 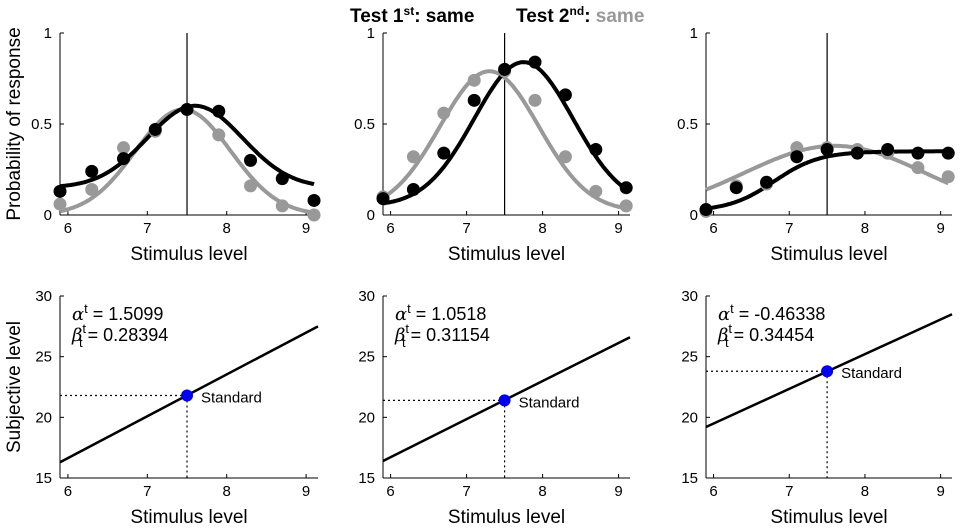 What do you see at coordinates (442, 335) in the screenshot?
I see `beta-annotation: βt t = 0.31154` at bounding box center [442, 335].